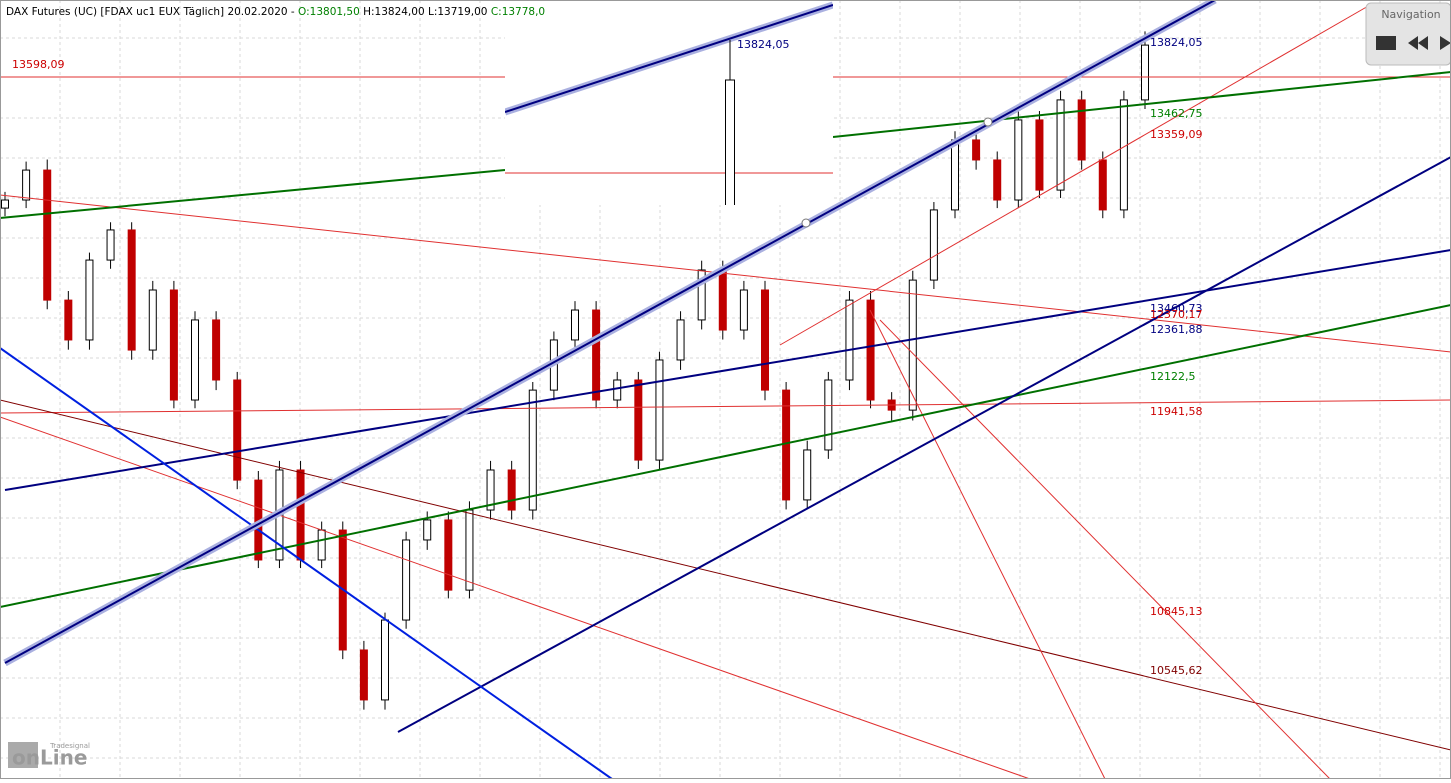 The width and height of the screenshot is (1451, 783). What do you see at coordinates (1408, 34) in the screenshot?
I see `navigation-panel: Navigation` at bounding box center [1408, 34].